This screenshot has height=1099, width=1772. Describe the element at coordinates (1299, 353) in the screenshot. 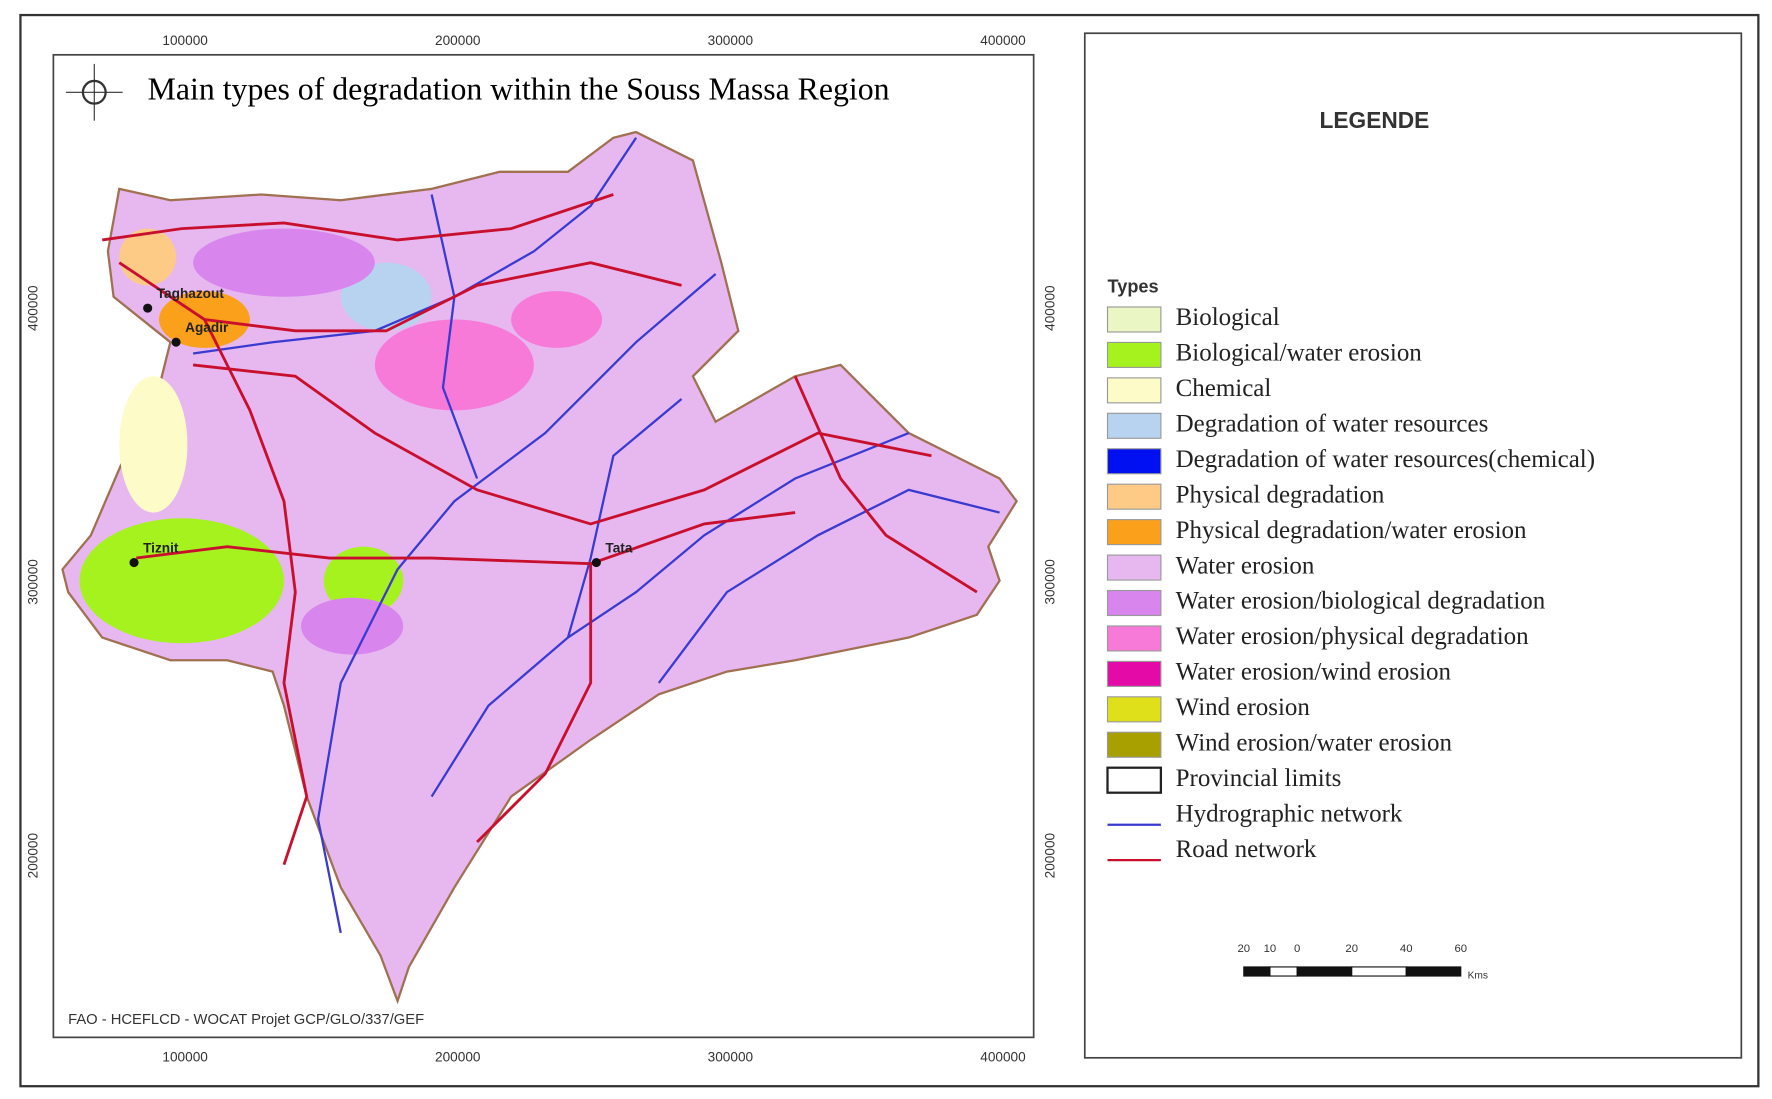

I see `legend-label: Biological/water erosion` at that location.